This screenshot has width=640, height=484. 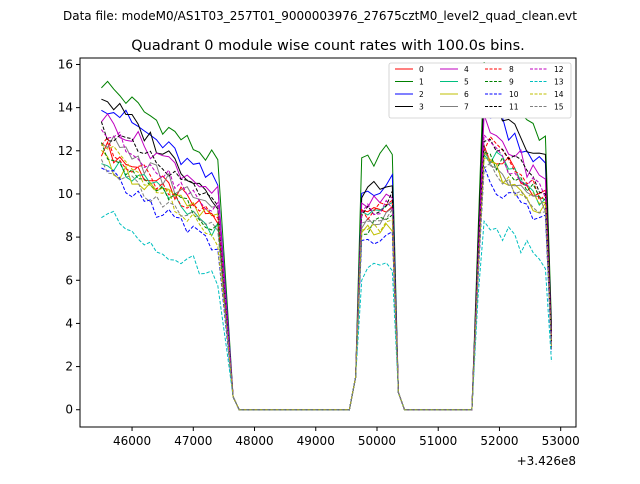 I want to click on x-axis: 46000 47000 48000 49000 50000 51000 52000 53000, so click(x=346, y=437).